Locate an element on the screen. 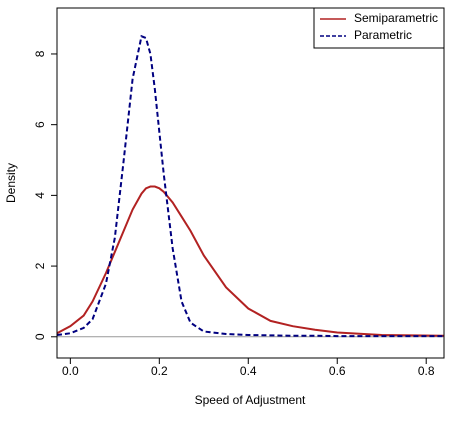 The image size is (474, 421). legend-label: Semiparametric is located at coordinates (396, 18).